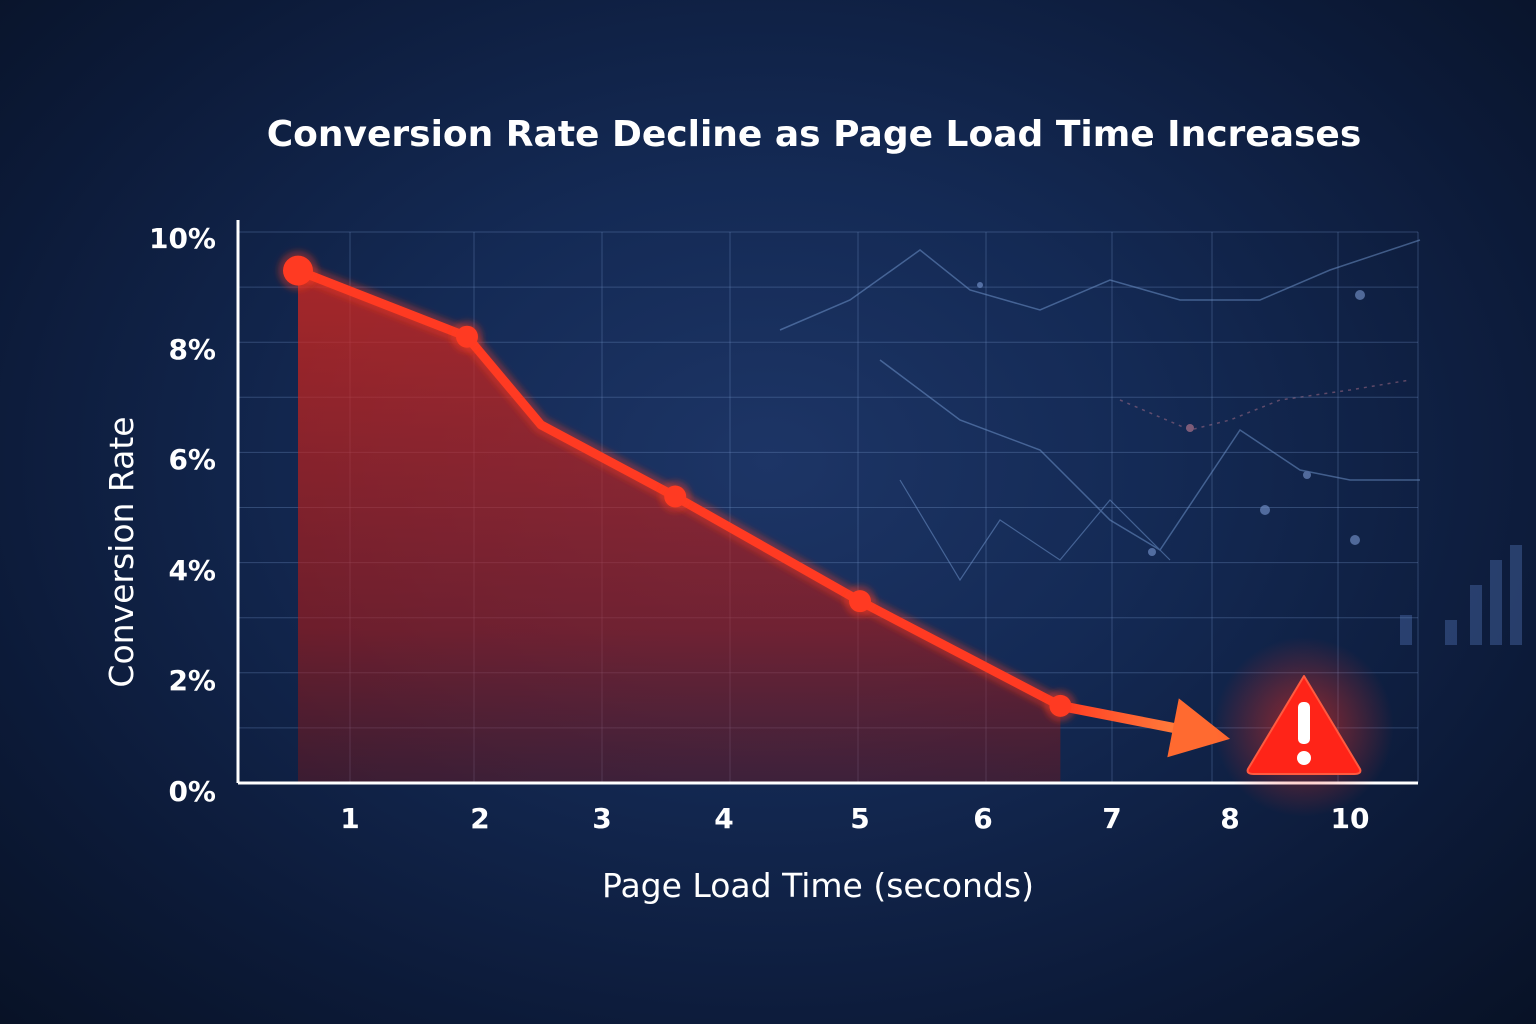 The height and width of the screenshot is (1024, 1536). What do you see at coordinates (192, 349) in the screenshot?
I see `y-tick-label: 8%` at bounding box center [192, 349].